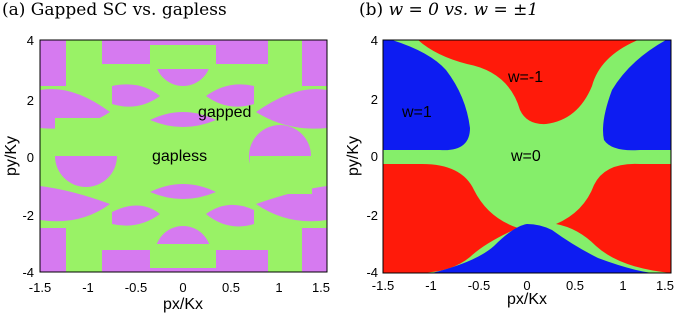  What do you see at coordinates (224, 112) in the screenshot?
I see `annotation-gapped: gapped` at bounding box center [224, 112].